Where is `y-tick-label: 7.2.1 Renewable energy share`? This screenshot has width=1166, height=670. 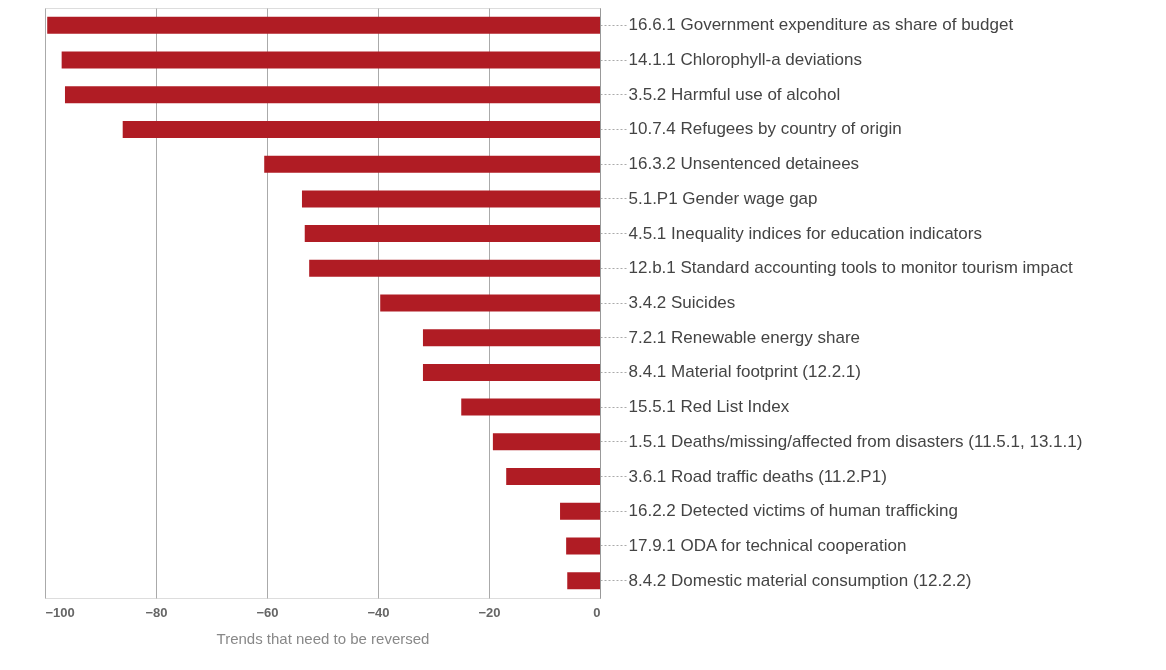
y-tick-label: 7.2.1 Renewable energy share is located at coordinates (744, 337).